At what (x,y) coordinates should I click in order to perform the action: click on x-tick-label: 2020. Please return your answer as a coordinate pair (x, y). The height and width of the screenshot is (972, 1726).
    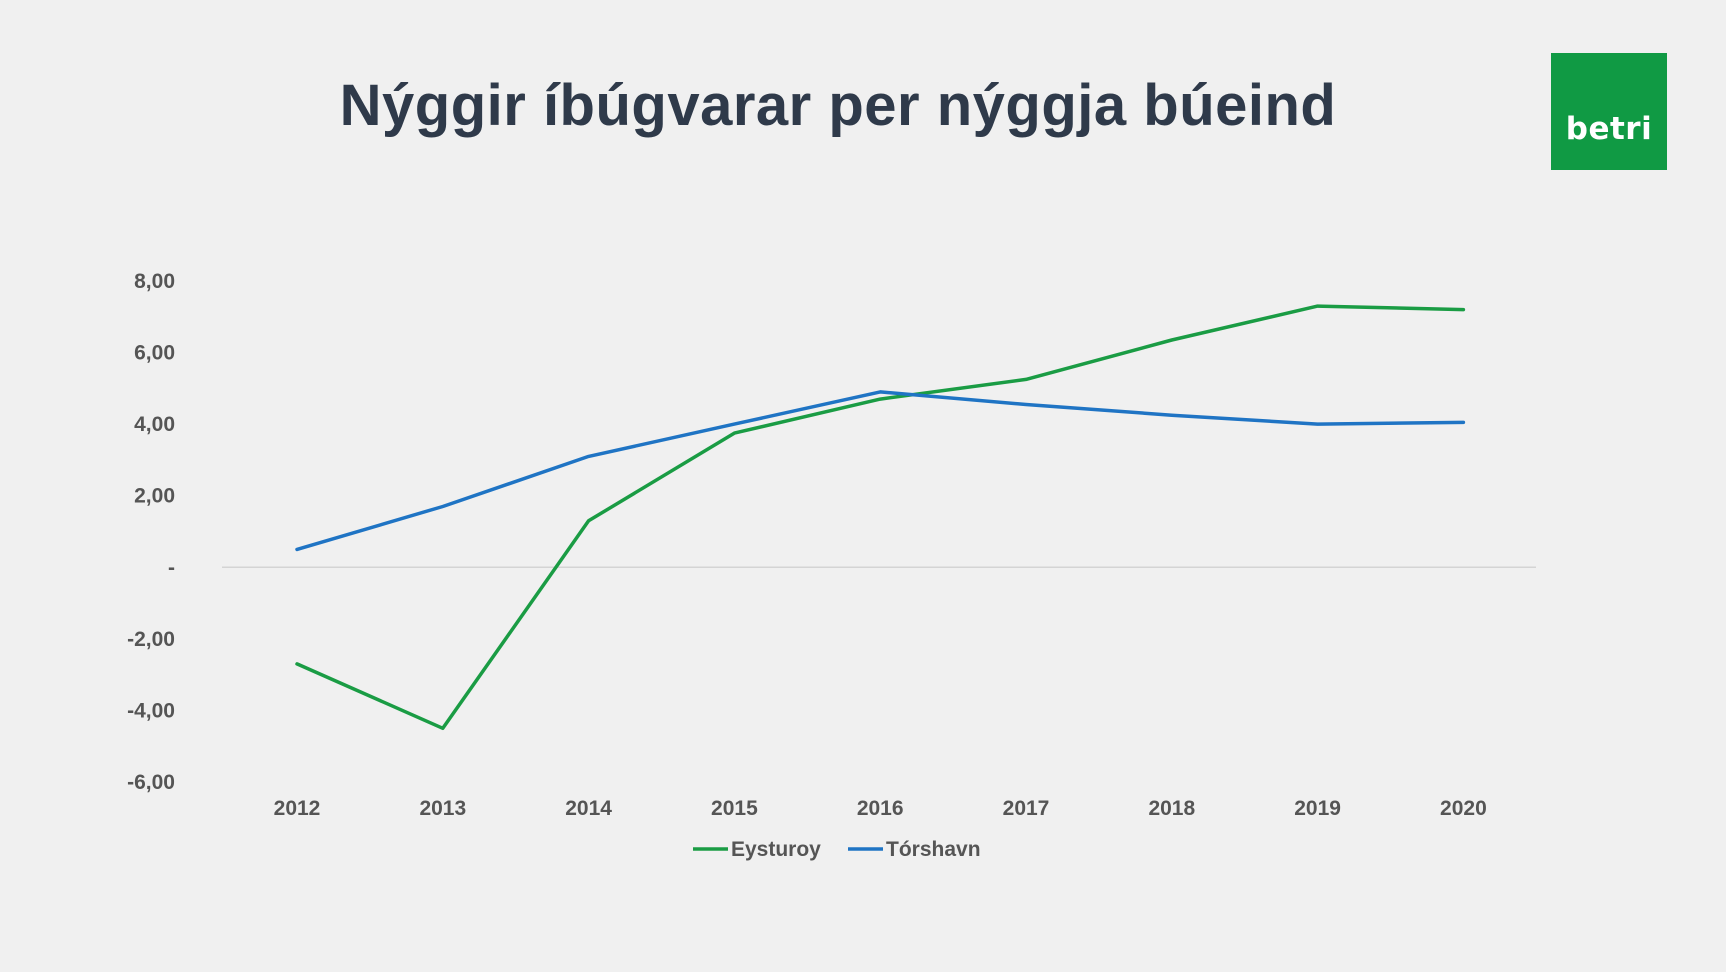
    Looking at the image, I should click on (1463, 808).